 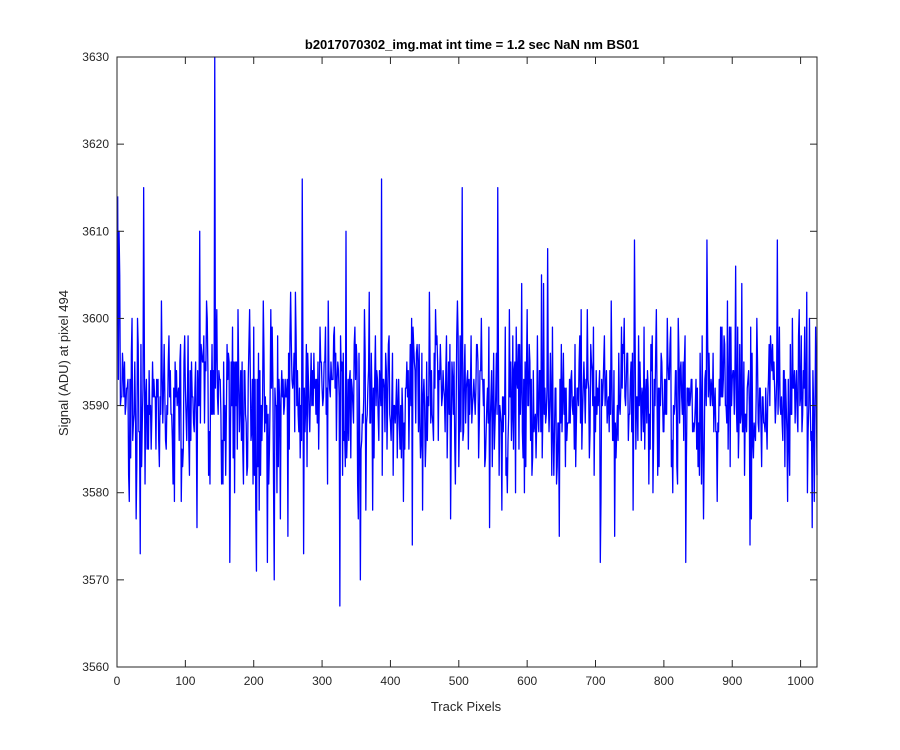 What do you see at coordinates (185, 681) in the screenshot?
I see `x-tick-label: 100` at bounding box center [185, 681].